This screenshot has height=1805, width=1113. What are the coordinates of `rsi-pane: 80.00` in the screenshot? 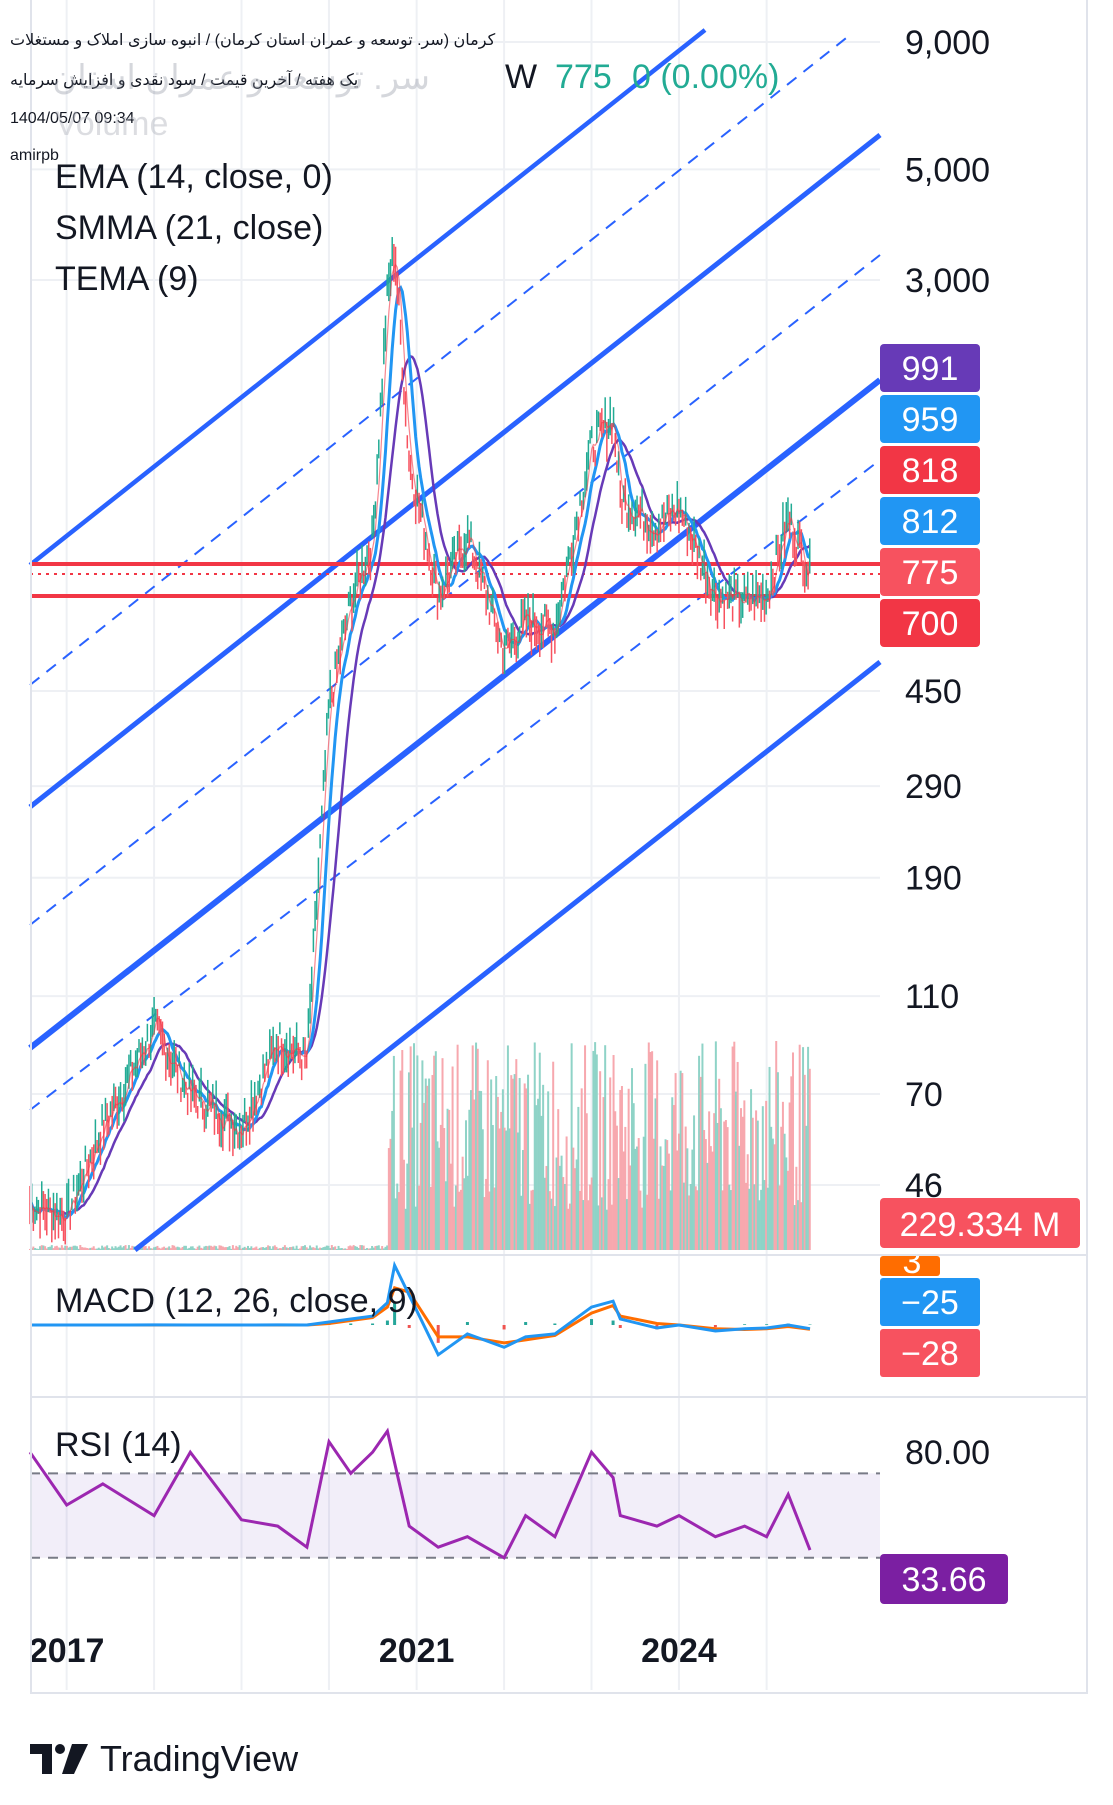 It's located at (509, 1493).